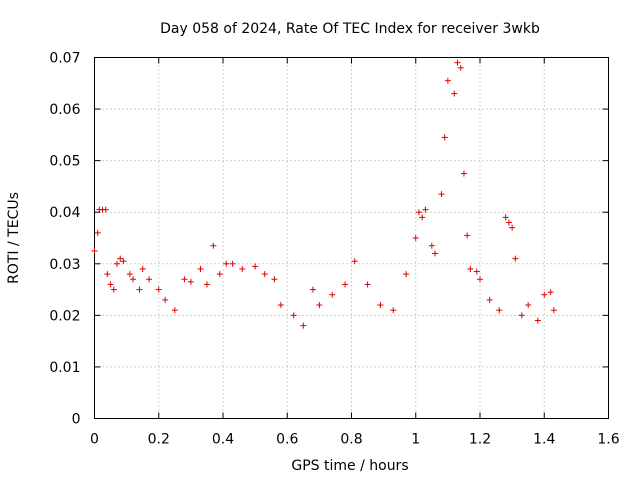 This screenshot has height=480, width=640. What do you see at coordinates (94, 440) in the screenshot?
I see `x-tick-label: 0` at bounding box center [94, 440].